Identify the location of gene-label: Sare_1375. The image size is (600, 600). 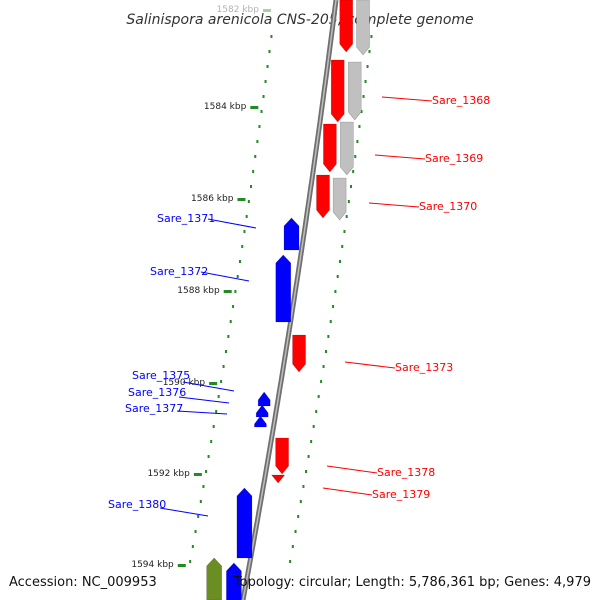
(161, 375).